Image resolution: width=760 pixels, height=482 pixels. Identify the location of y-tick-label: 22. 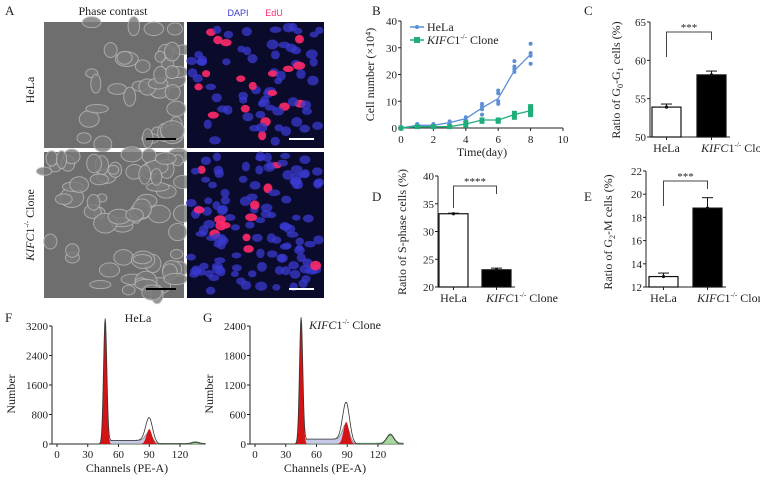
(636, 172).